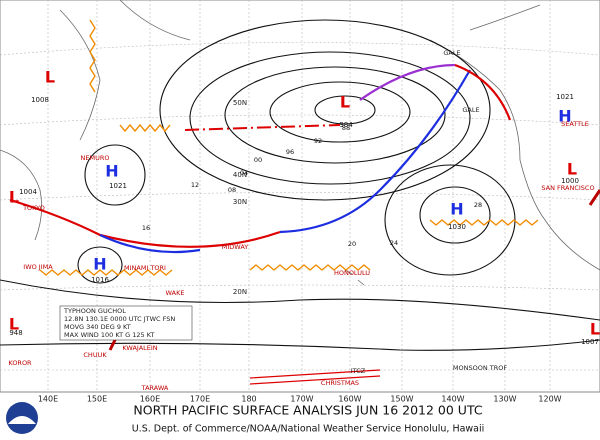 The image size is (600, 440). Describe the element at coordinates (452, 399) in the screenshot. I see `longitude-label: 140W` at that location.